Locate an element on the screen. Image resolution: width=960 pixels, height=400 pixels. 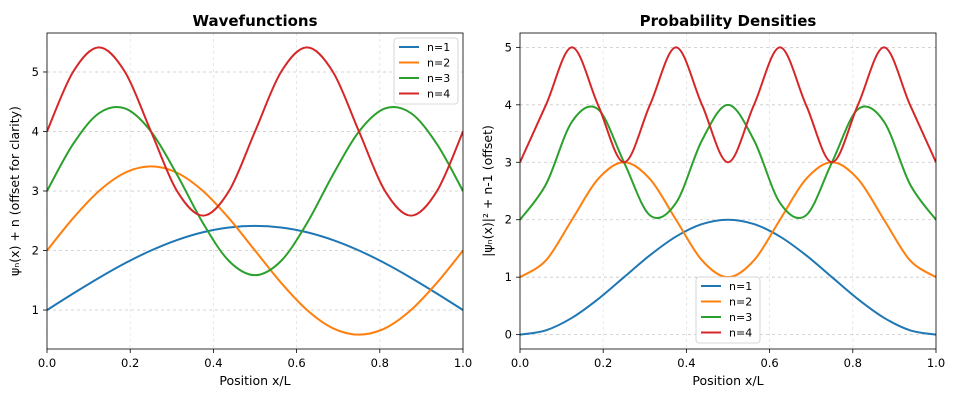
y-axis-label: ψₙ(x) + n (offset for clarity) is located at coordinates (14, 191).